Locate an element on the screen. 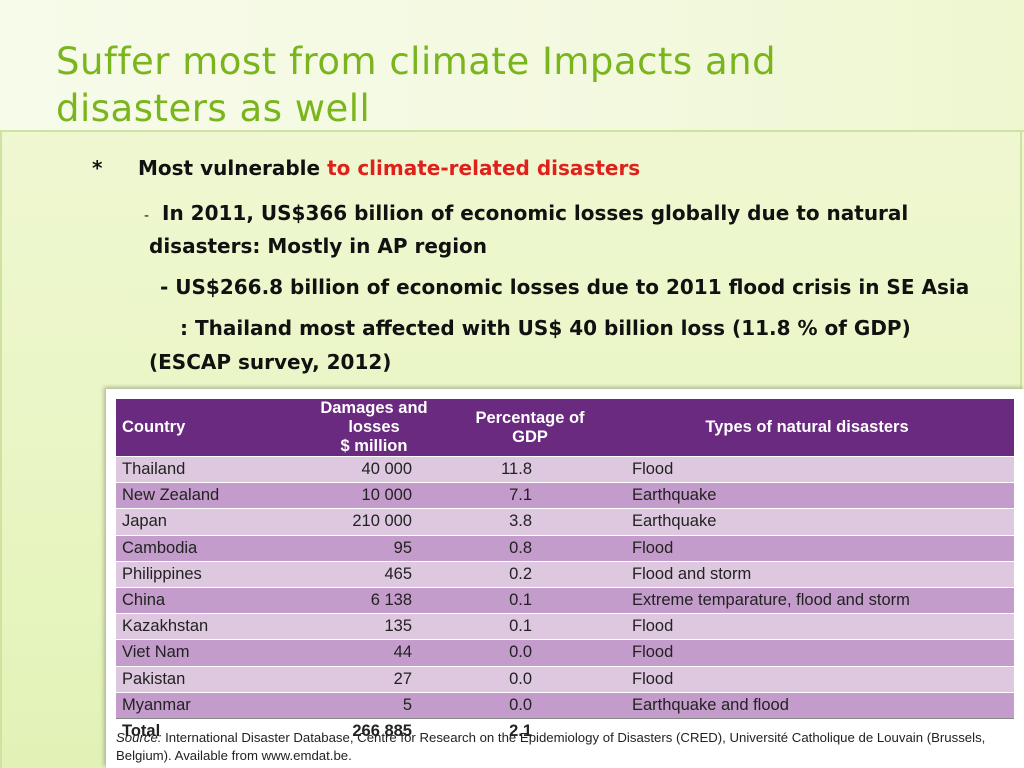 The image size is (1024, 768). table-row: New Zealand 10 000 7.1 Earthquake is located at coordinates (565, 495).